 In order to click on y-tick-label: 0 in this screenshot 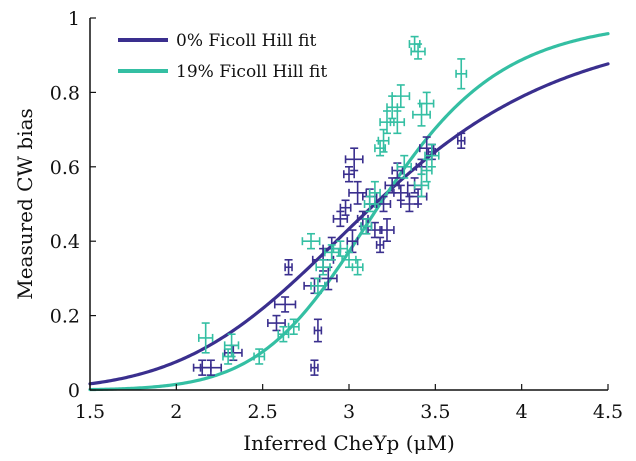, I will do `click(74, 391)`.